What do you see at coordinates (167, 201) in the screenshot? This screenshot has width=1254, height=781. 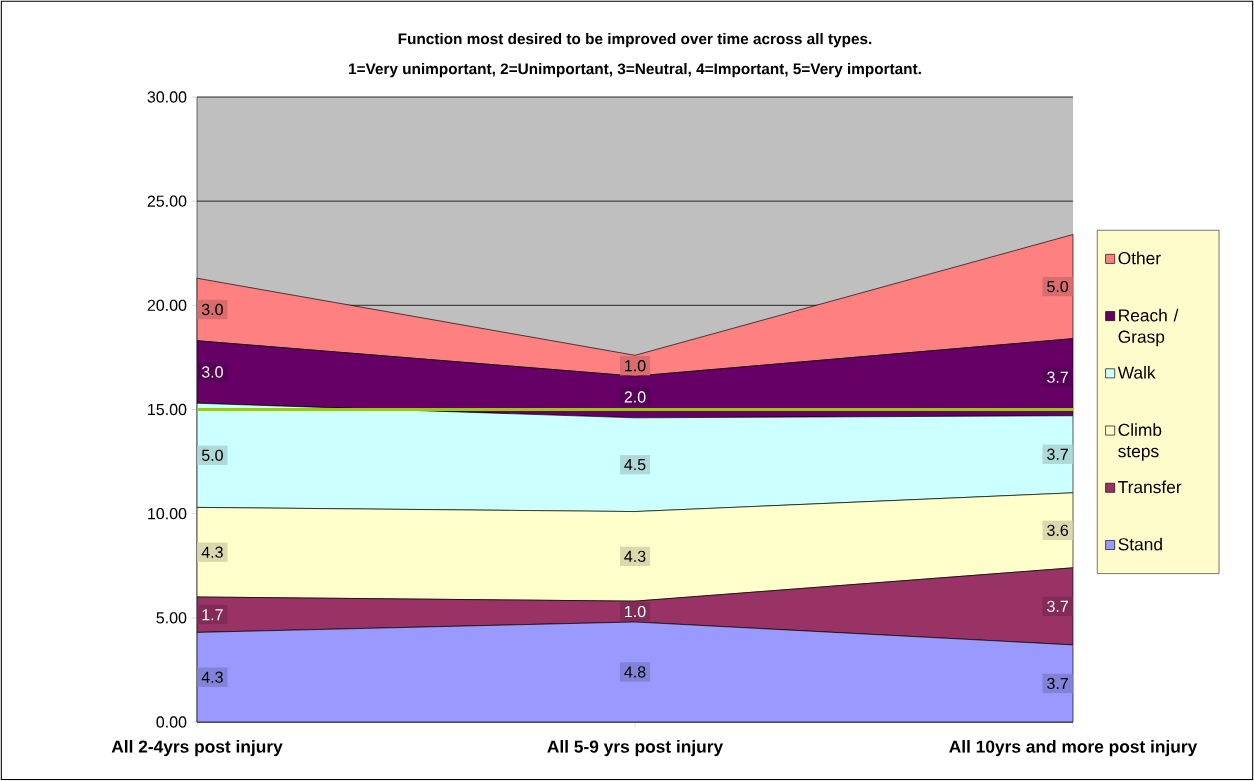 I see `y-tick-label: 25.00` at bounding box center [167, 201].